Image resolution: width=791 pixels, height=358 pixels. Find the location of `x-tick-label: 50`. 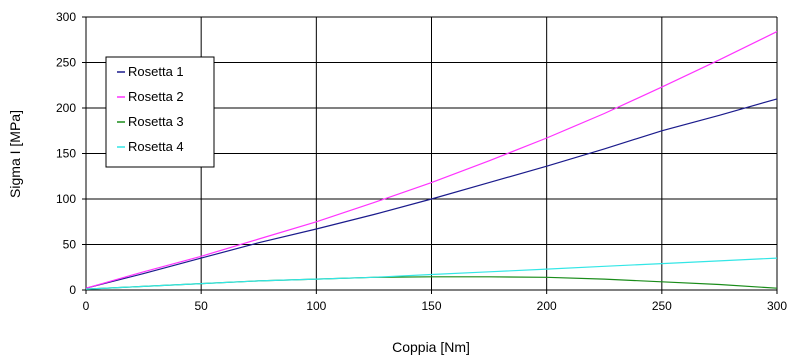

x-tick-label: 50 is located at coordinates (201, 306).